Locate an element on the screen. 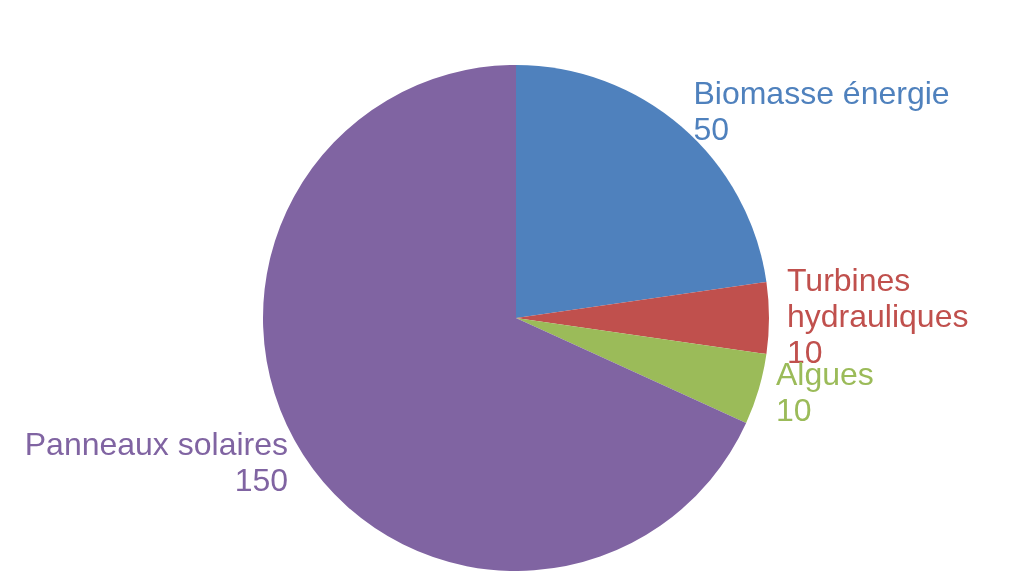  slice-label: Biomasse énergie is located at coordinates (821, 93).